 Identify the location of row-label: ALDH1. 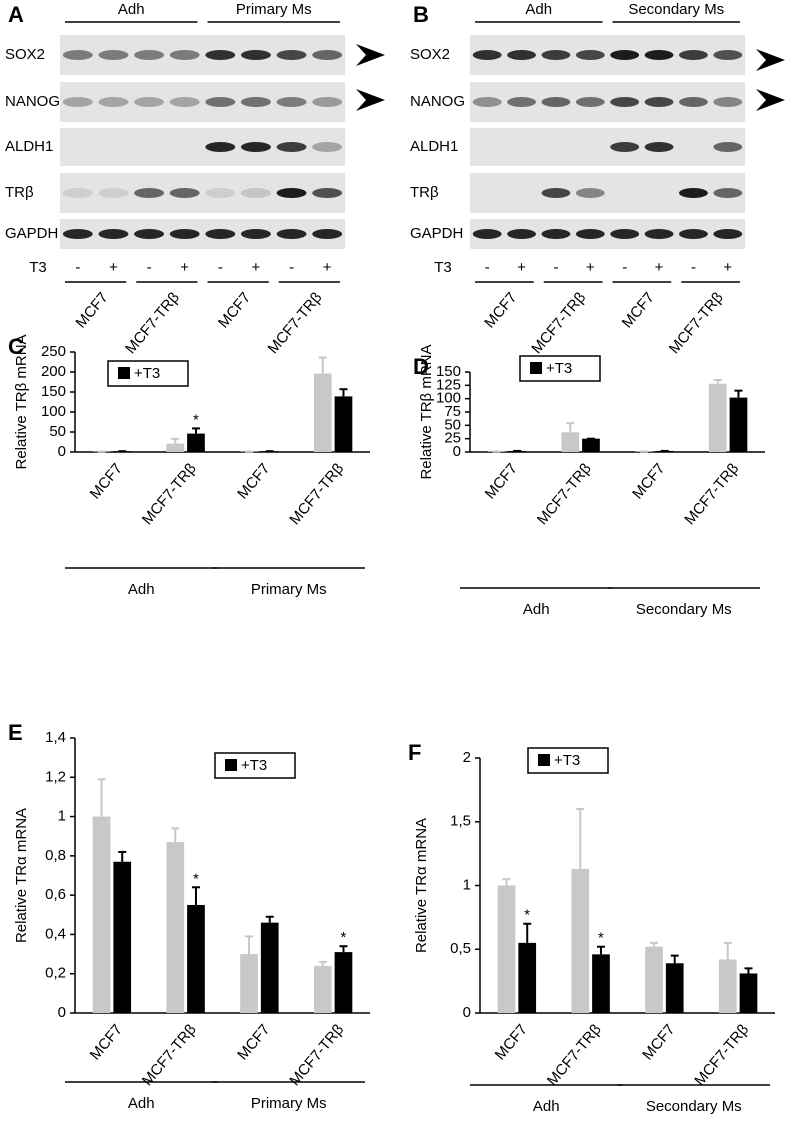
(434, 146).